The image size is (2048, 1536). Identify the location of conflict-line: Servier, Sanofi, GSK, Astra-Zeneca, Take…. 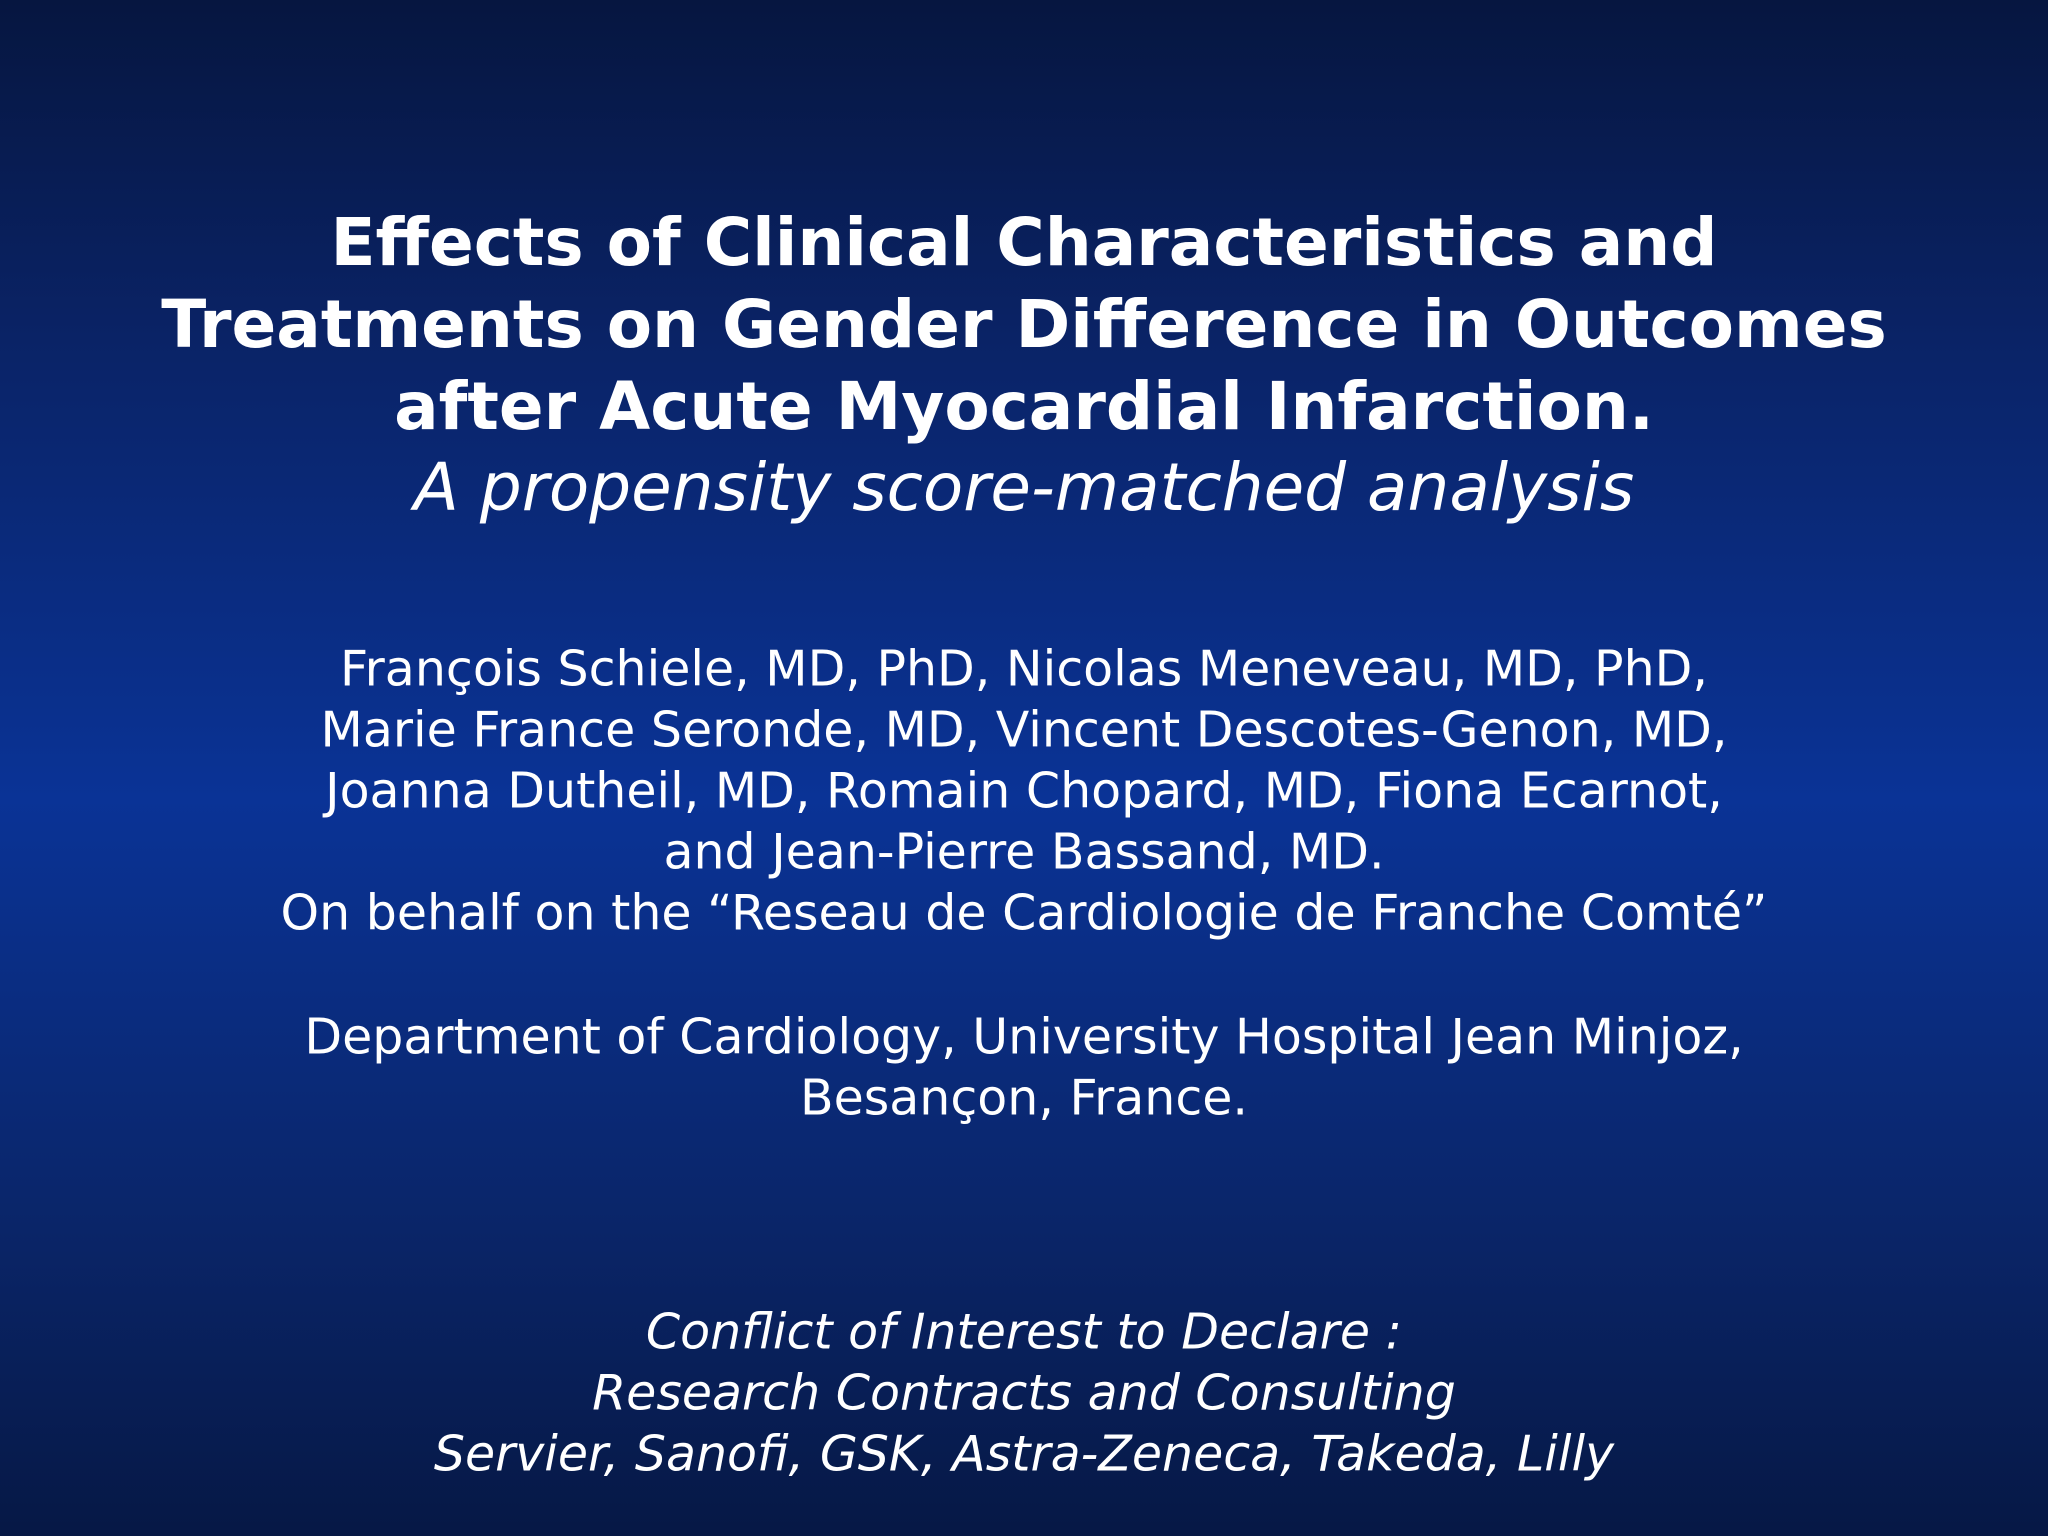
(1024, 1454).